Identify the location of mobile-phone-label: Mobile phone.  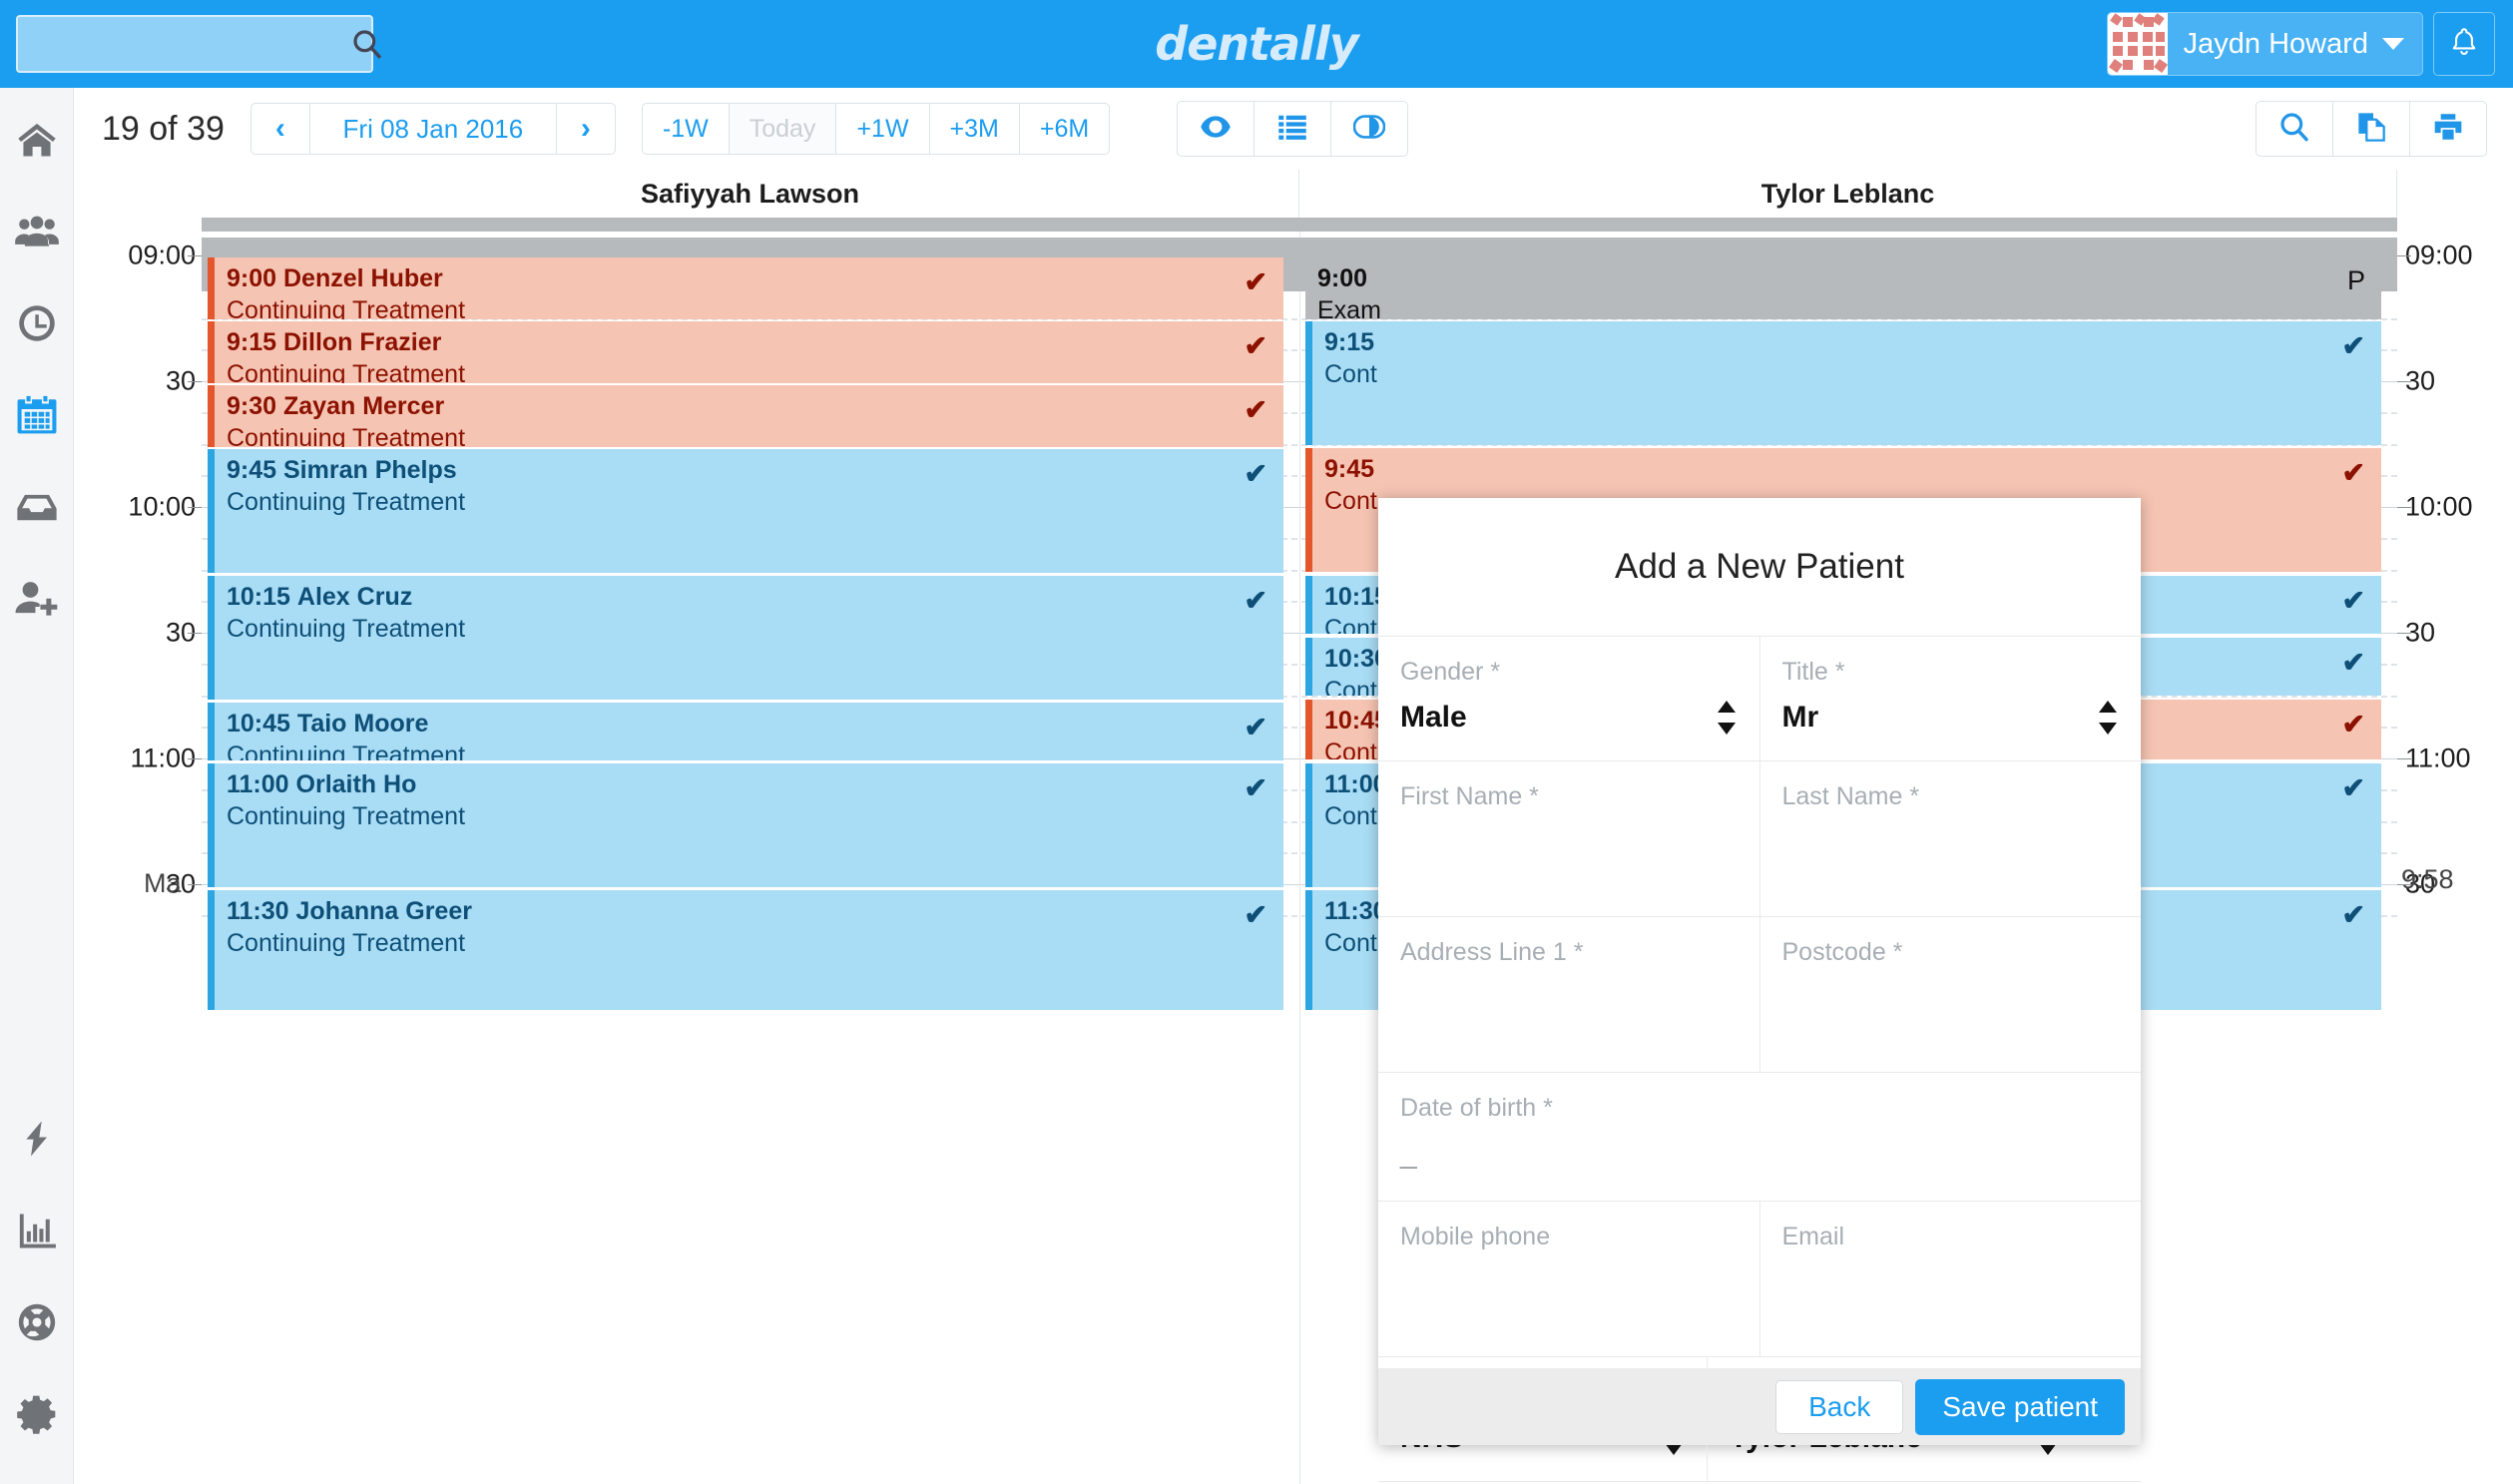
(1475, 1236).